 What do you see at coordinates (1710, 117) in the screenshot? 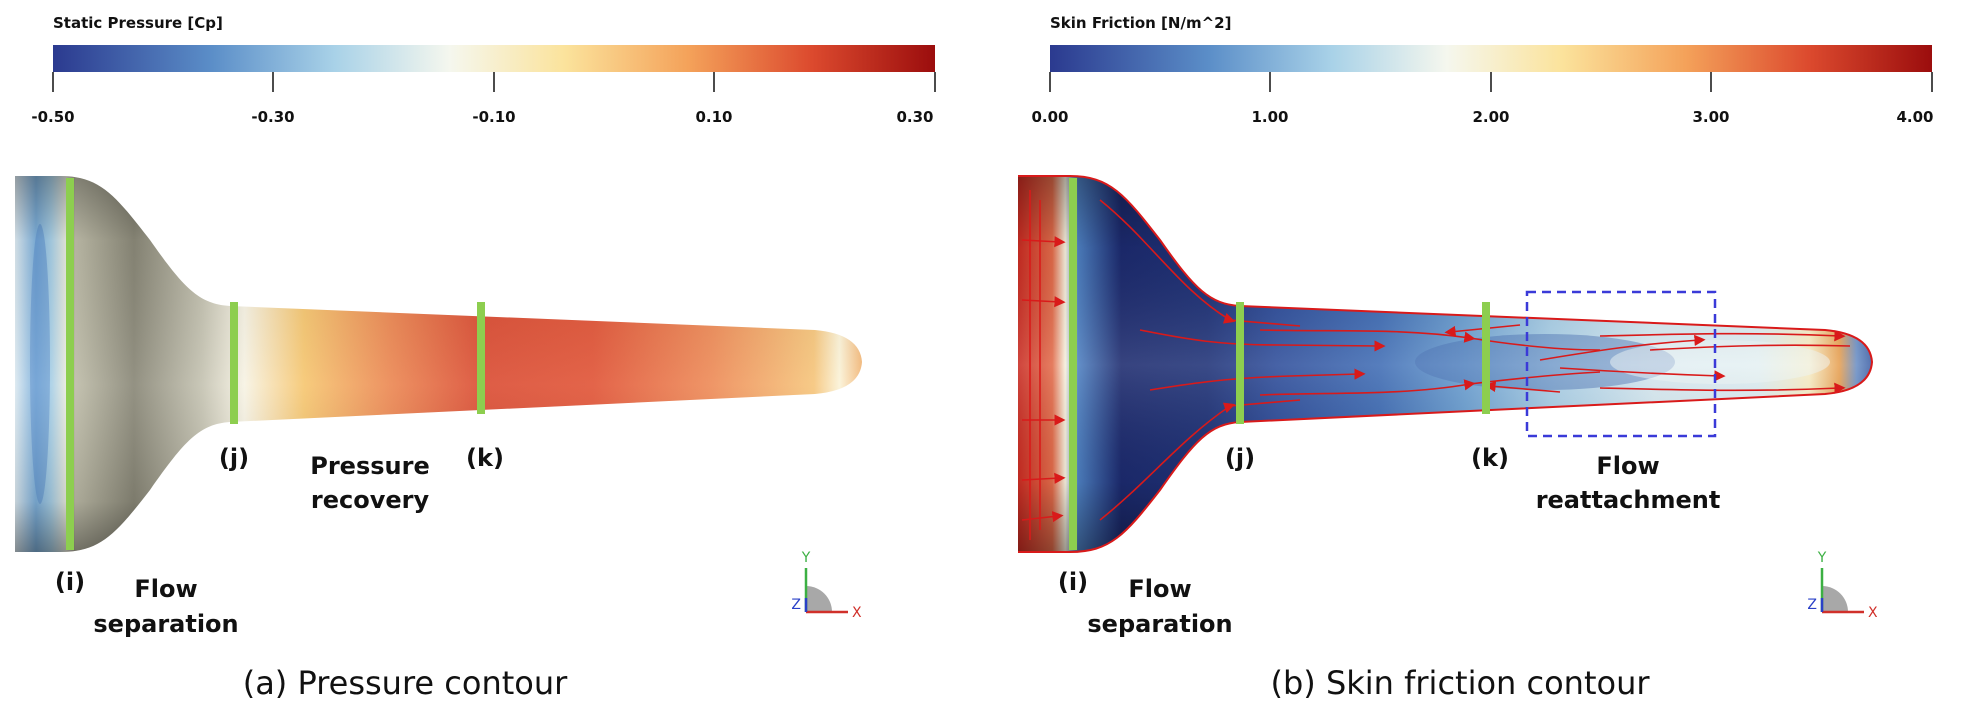
I see `colorbar-b-tick-label: 3.00` at bounding box center [1710, 117].